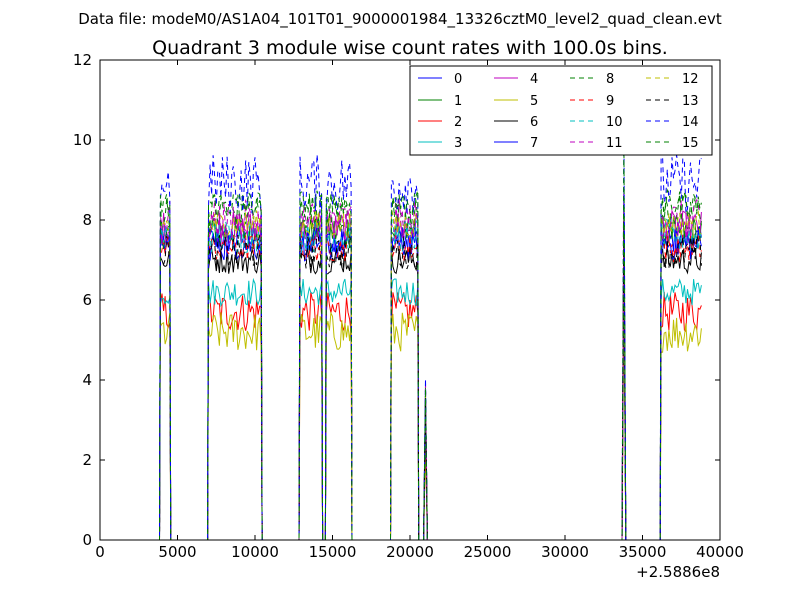  Describe the element at coordinates (333, 552) in the screenshot. I see `x-tick-label: 15000` at that location.